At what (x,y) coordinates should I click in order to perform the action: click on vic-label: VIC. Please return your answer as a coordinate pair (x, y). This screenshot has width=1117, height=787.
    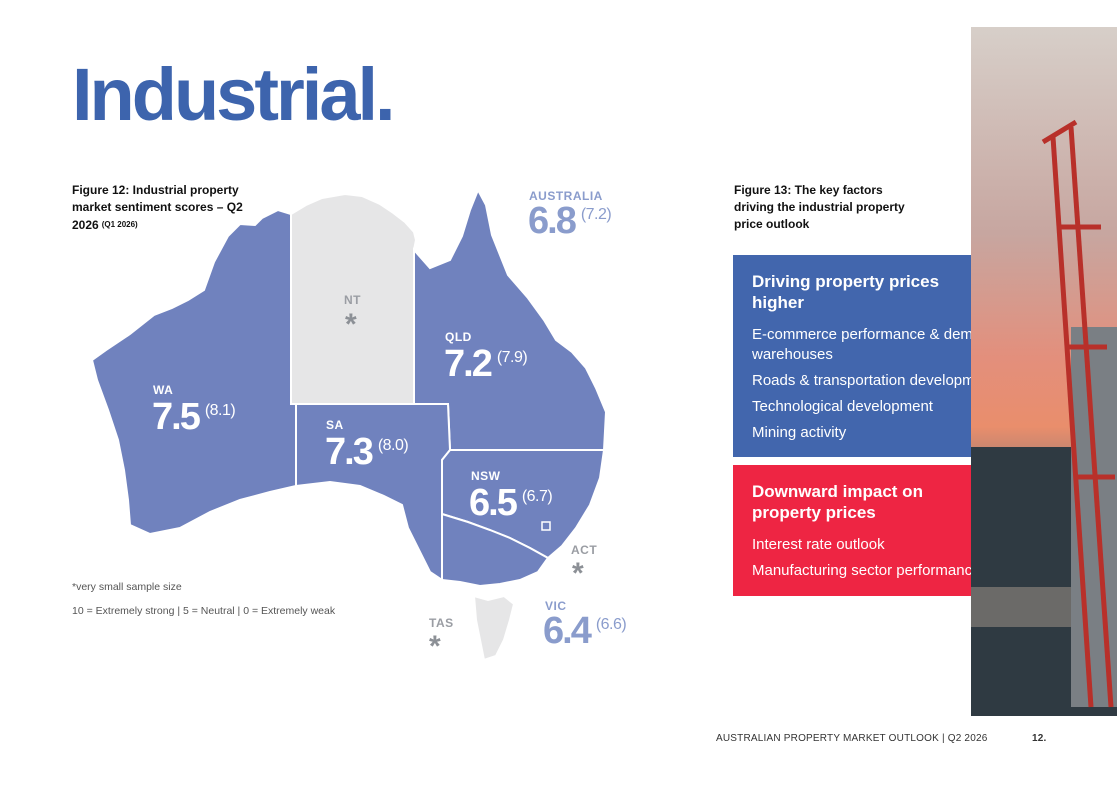
    Looking at the image, I should click on (556, 606).